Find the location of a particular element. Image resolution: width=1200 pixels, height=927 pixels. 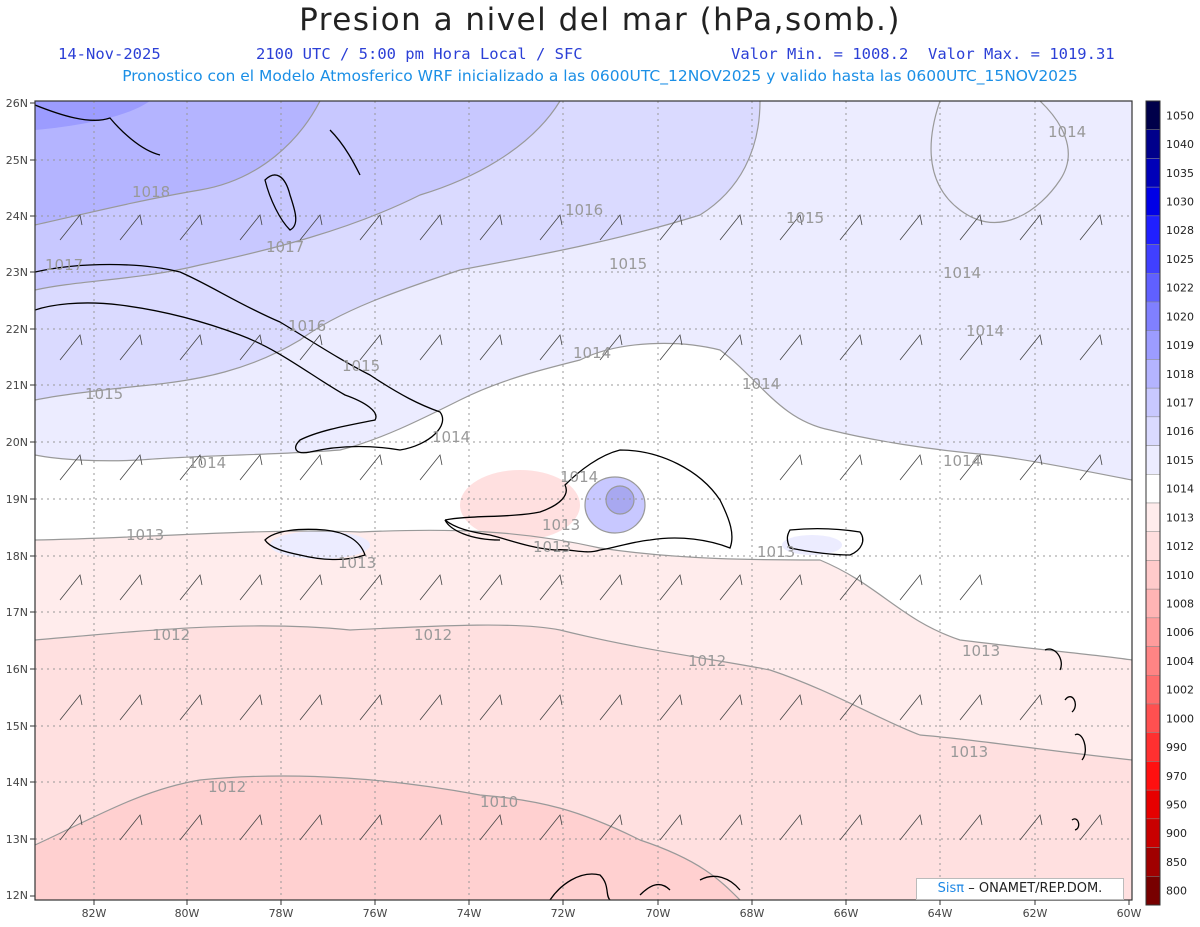

sispi-logo: Sisπ is located at coordinates (951, 888).